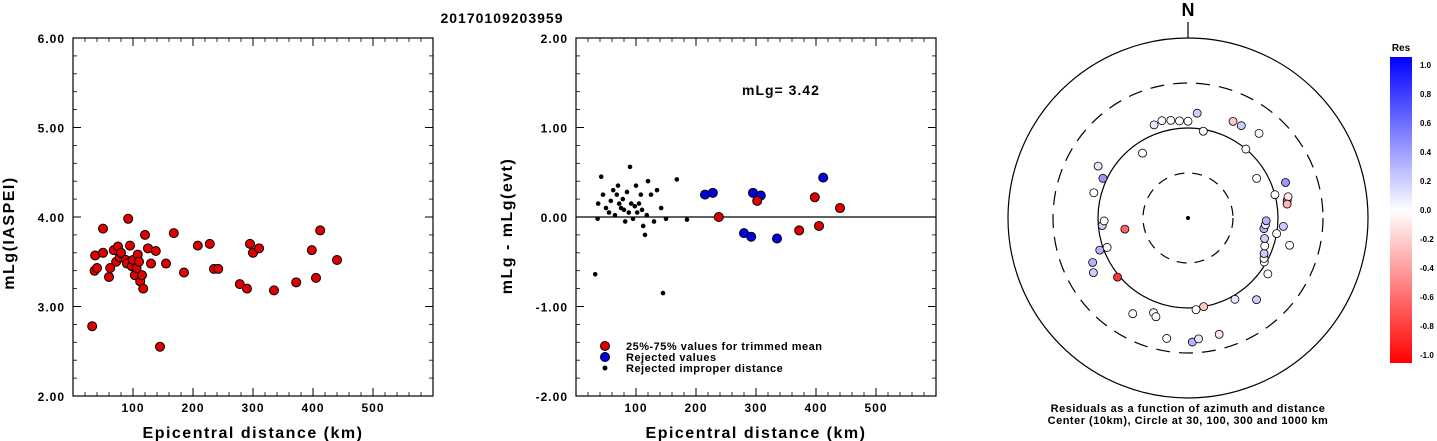 The image size is (1437, 441). What do you see at coordinates (756, 433) in the screenshot?
I see `plot2-xlabel: Epicentral distance (km)` at bounding box center [756, 433].